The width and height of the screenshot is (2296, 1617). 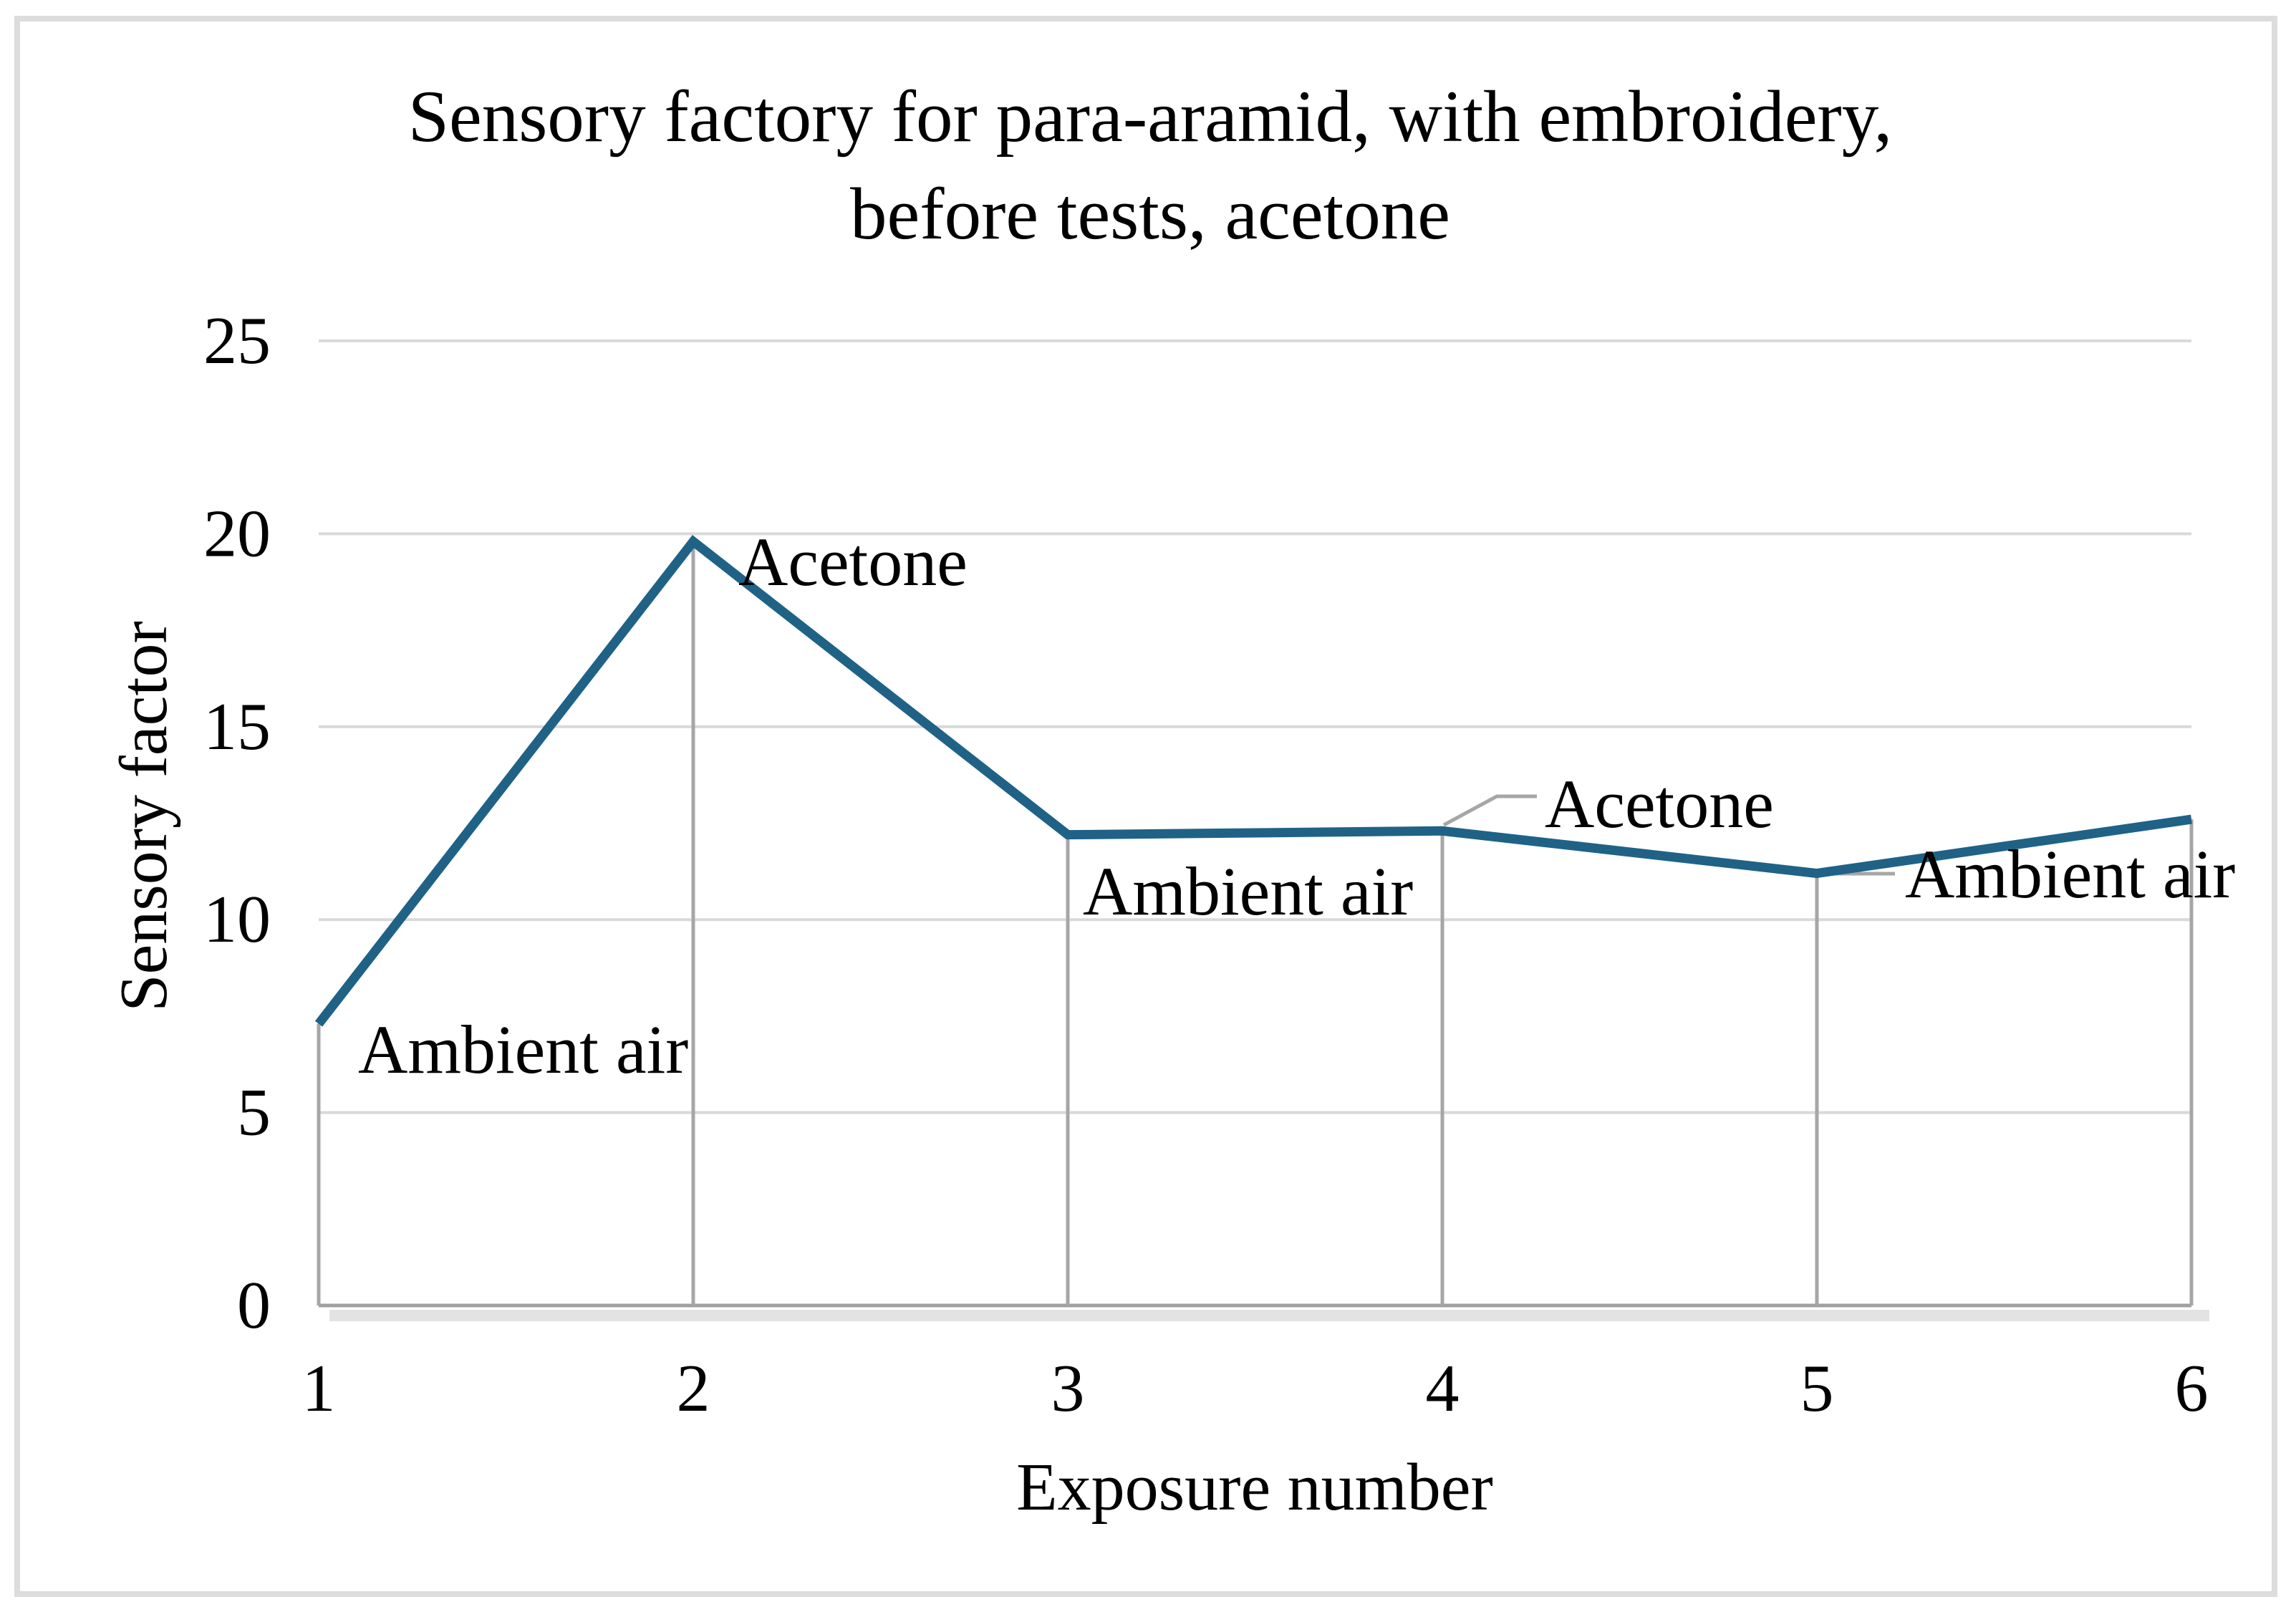 What do you see at coordinates (237, 727) in the screenshot?
I see `y-tick-label-15: 15` at bounding box center [237, 727].